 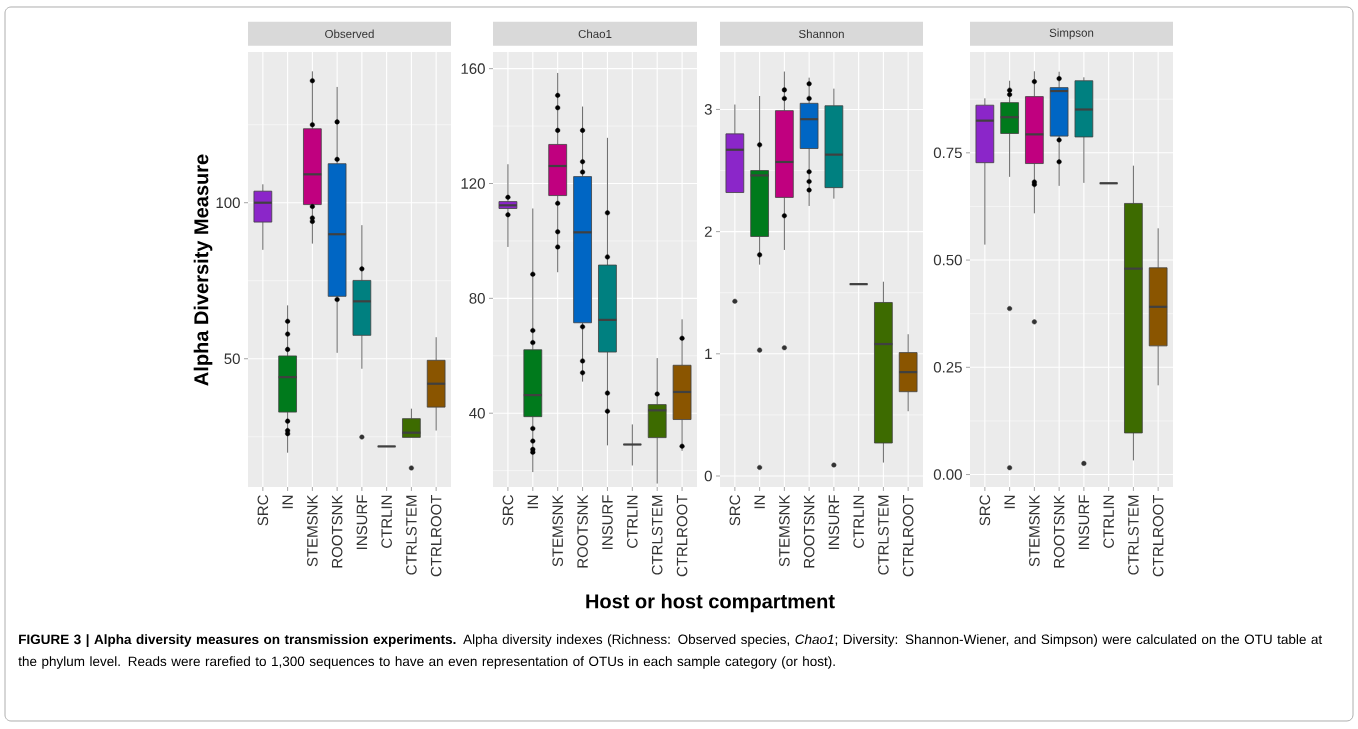 What do you see at coordinates (947, 474) in the screenshot?
I see `y-tick-label: 0.00` at bounding box center [947, 474].